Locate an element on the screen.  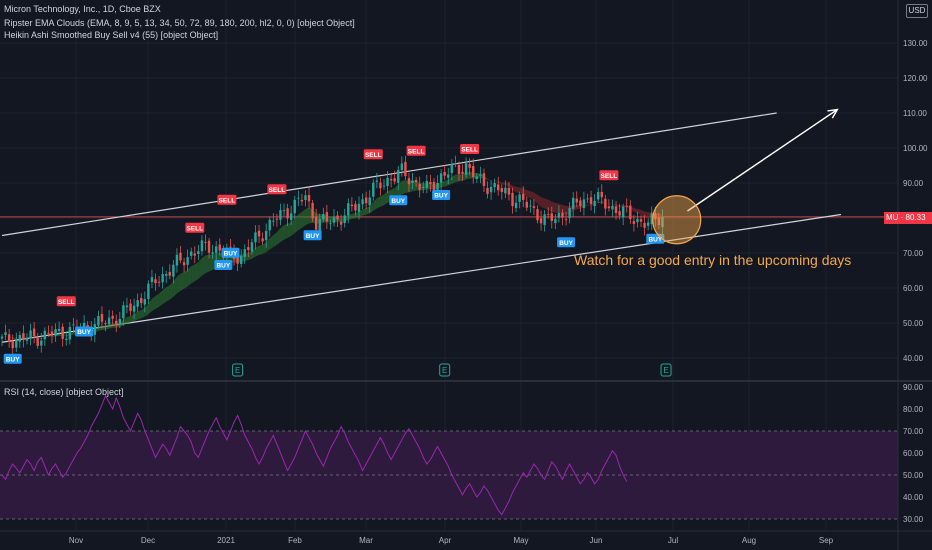
currency-button: USD is located at coordinates (917, 11).